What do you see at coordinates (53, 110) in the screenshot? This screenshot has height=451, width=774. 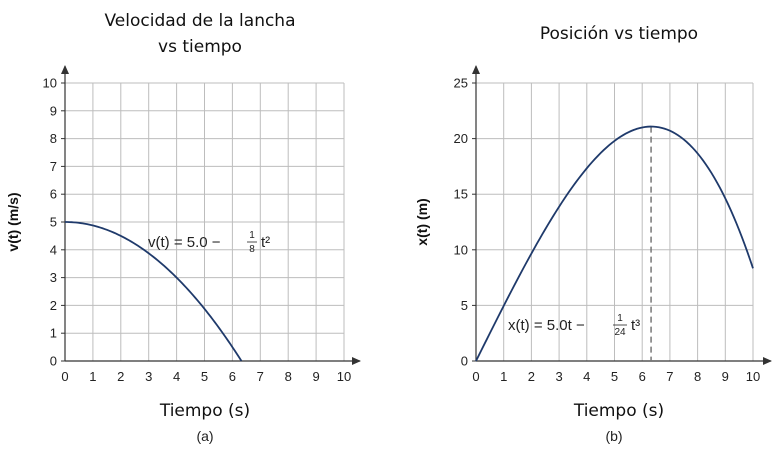 I see `y-tick-label-9: 9` at bounding box center [53, 110].